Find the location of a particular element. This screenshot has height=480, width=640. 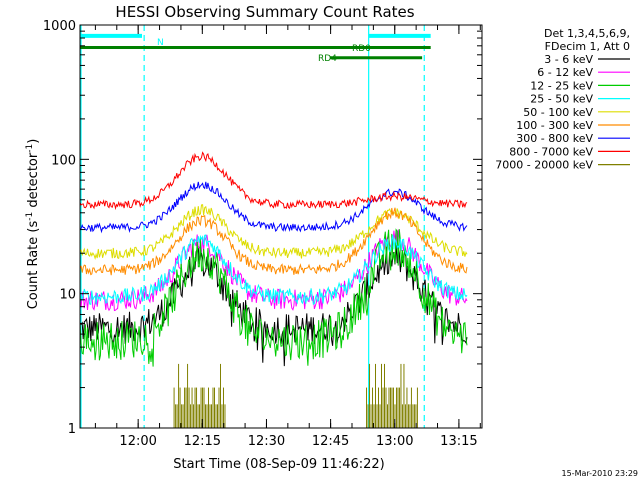

y-tick-label: 10 is located at coordinates (67, 295).